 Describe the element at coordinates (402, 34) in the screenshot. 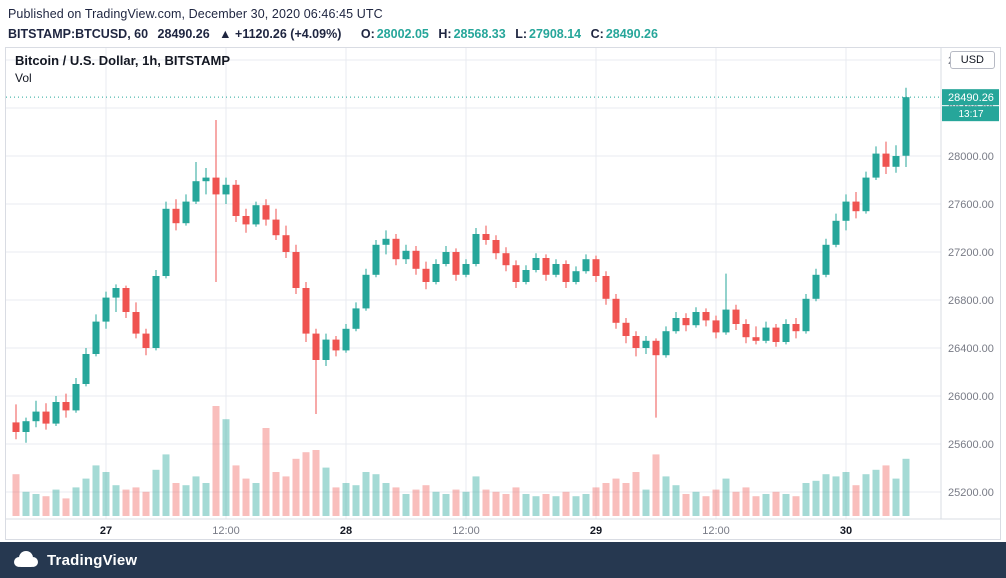

I see `open-value: 28002.05` at that location.